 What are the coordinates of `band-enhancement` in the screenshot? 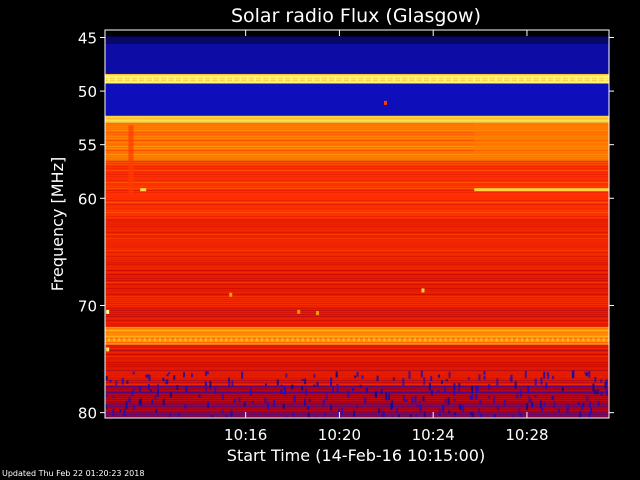 It's located at (541, 139).